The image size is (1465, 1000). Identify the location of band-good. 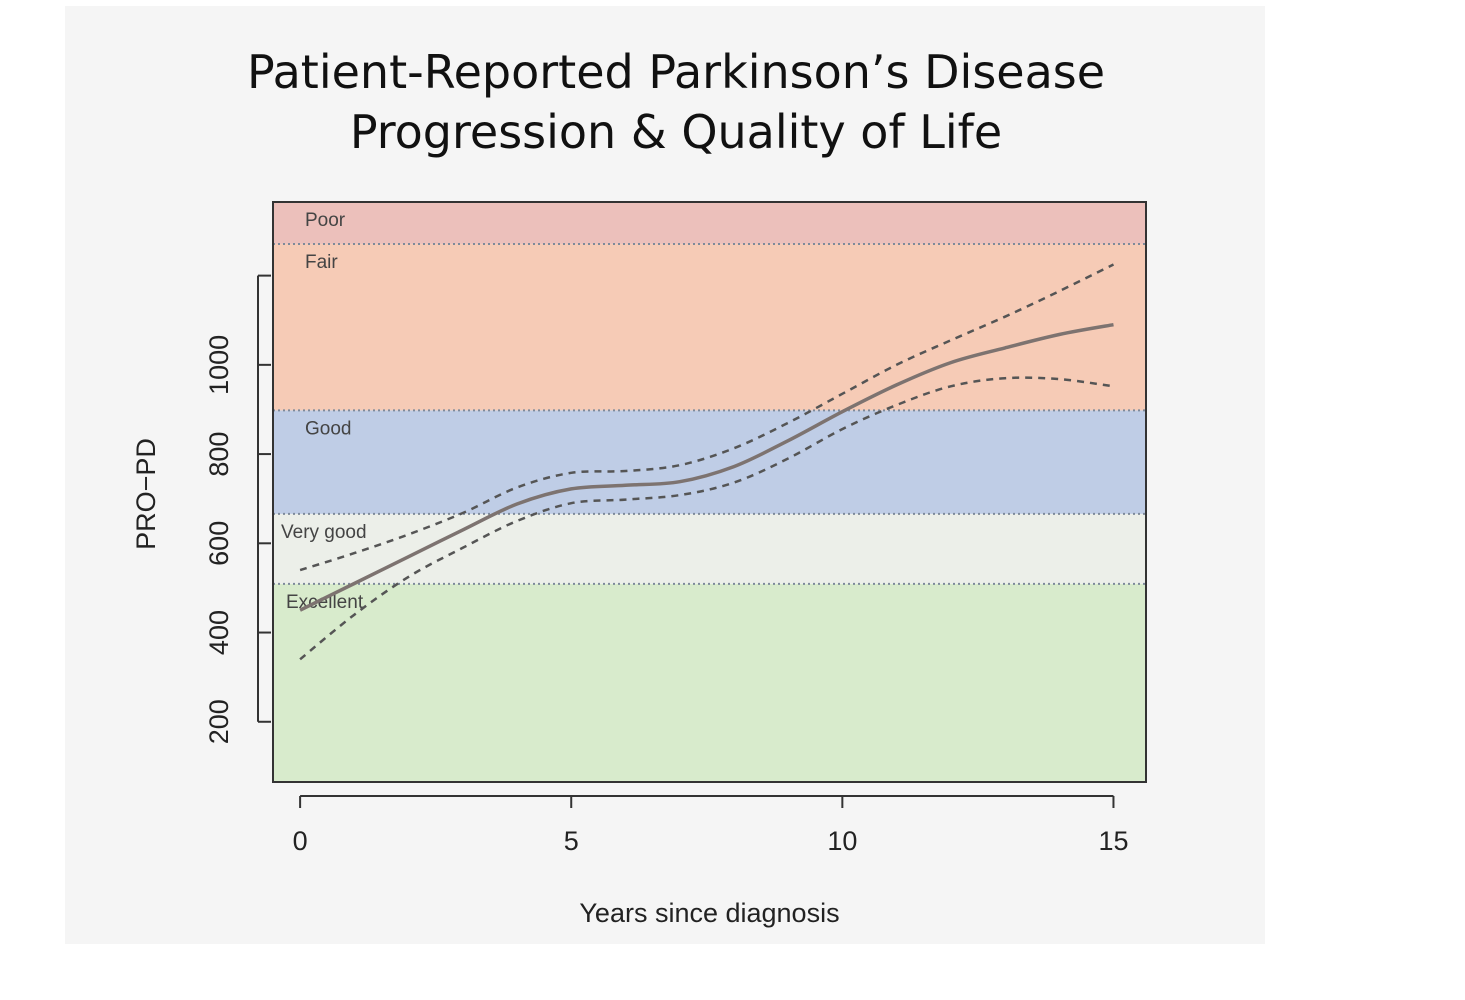
(709, 462).